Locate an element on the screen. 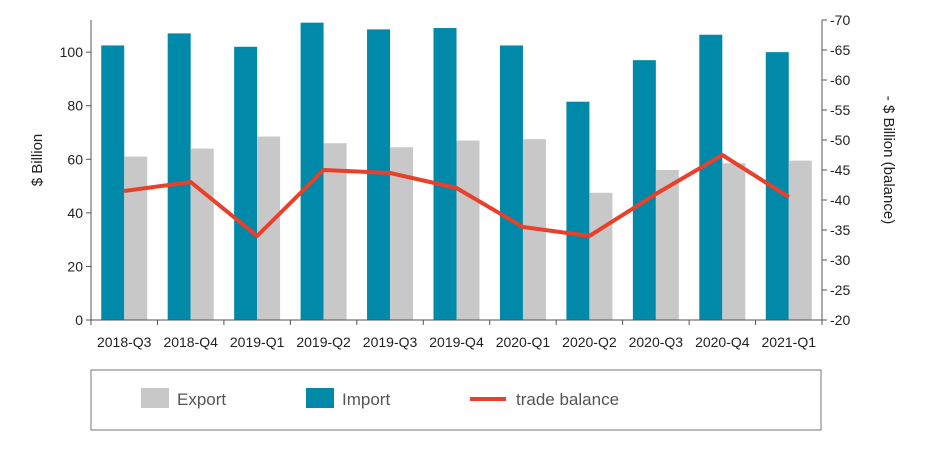 This screenshot has height=465, width=927. bar-import-2021-Q1 is located at coordinates (777, 186).